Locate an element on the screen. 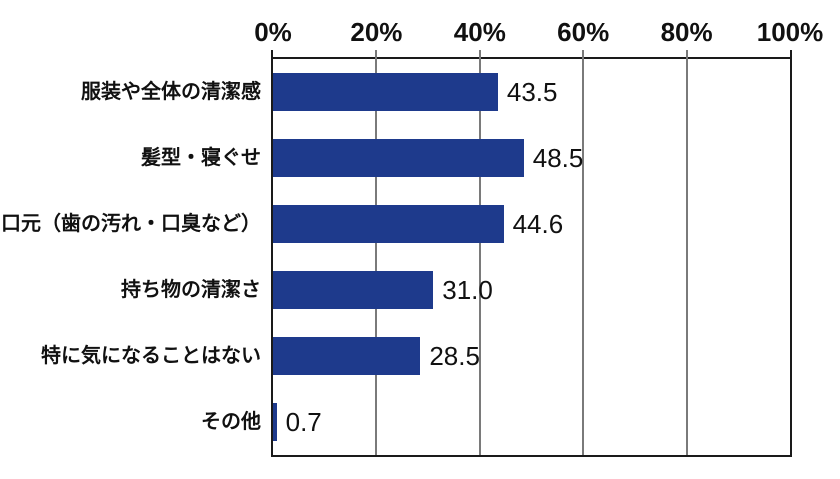  category-label: 服装や全体の清潔感 is located at coordinates (171, 92).